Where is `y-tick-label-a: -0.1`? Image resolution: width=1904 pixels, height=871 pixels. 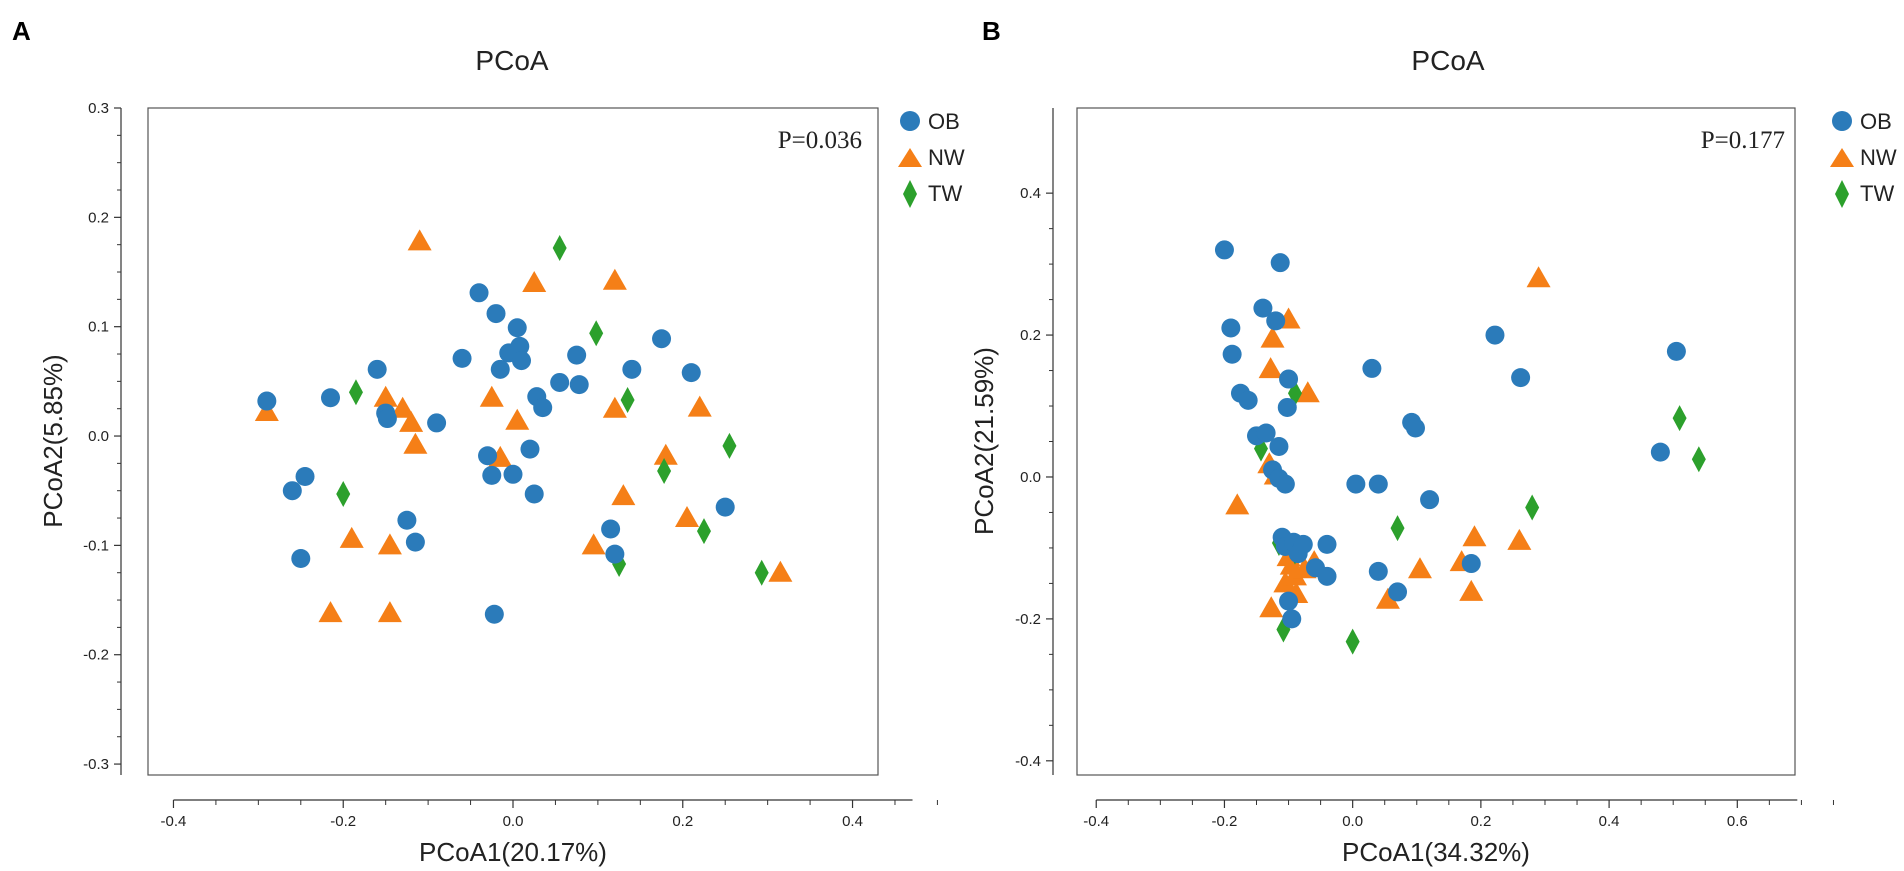 y-tick-label-a: -0.1 is located at coordinates (96, 545).